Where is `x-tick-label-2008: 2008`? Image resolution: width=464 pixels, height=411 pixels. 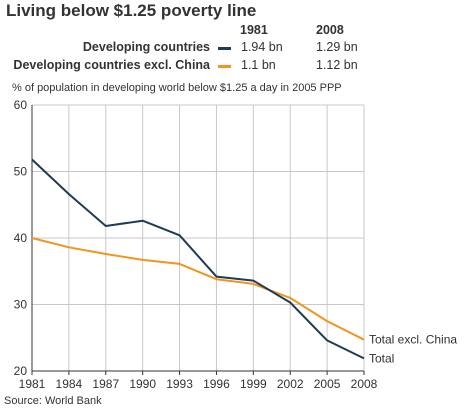 x-tick-label-2008: 2008 is located at coordinates (364, 384).